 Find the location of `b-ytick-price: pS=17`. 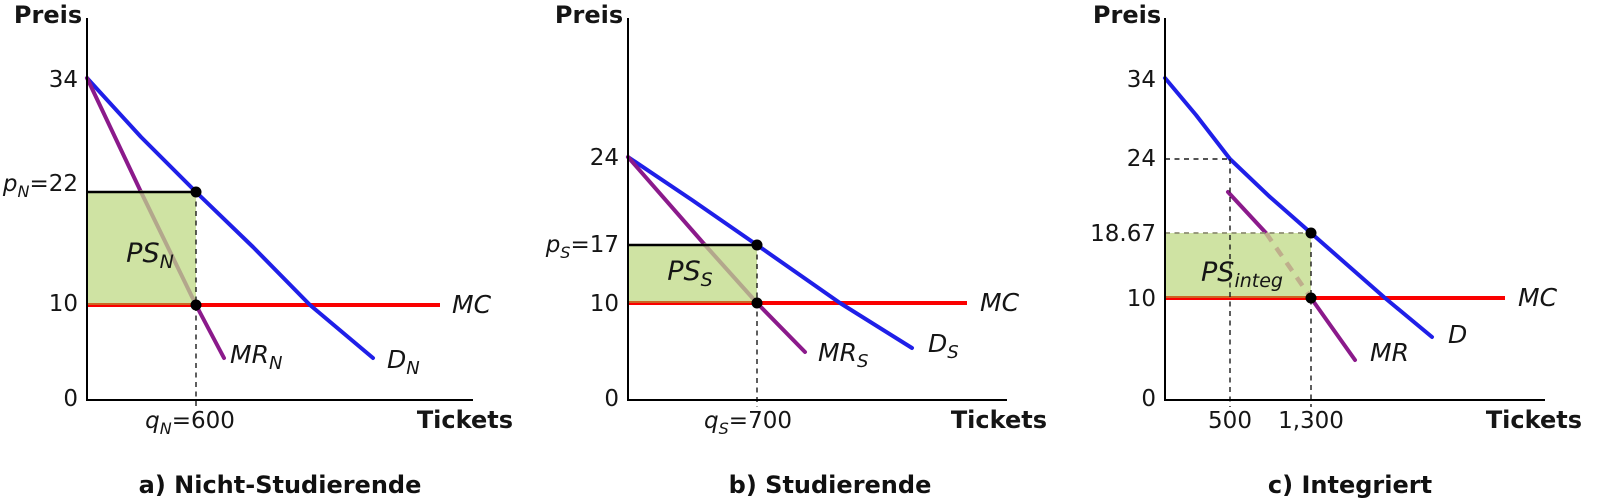

b-ytick-price: pS=17 is located at coordinates (582, 247).